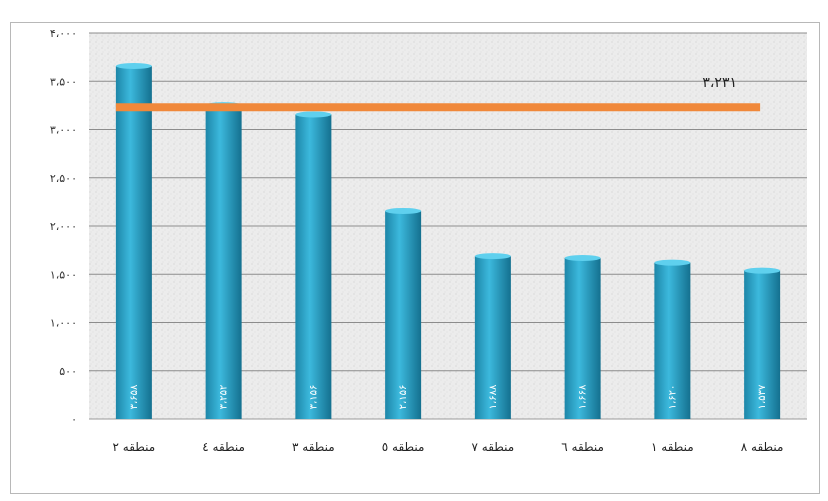 The width and height of the screenshot is (828, 501). I want to click on x-category-label: منطقه ٦, so click(582, 447).